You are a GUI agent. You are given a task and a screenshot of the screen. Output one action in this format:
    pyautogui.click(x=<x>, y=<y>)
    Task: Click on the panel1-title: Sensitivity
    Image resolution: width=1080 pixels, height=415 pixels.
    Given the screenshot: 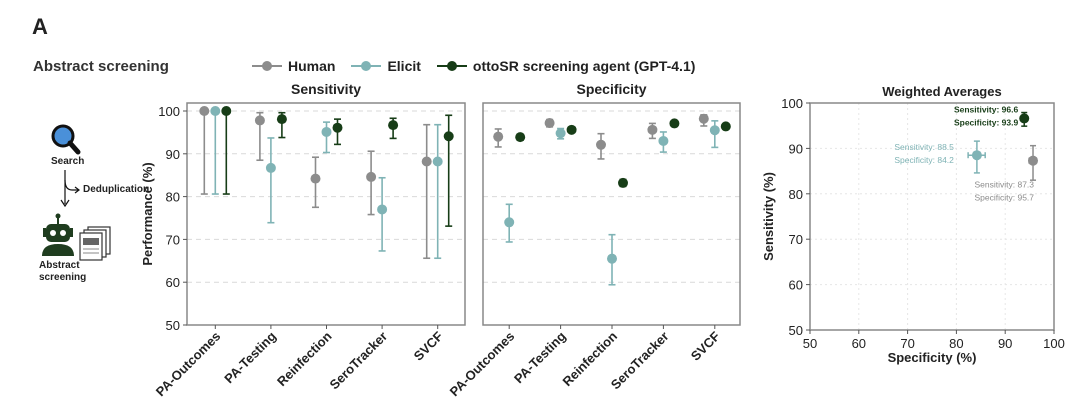 What is the action you would take?
    pyautogui.click(x=326, y=89)
    